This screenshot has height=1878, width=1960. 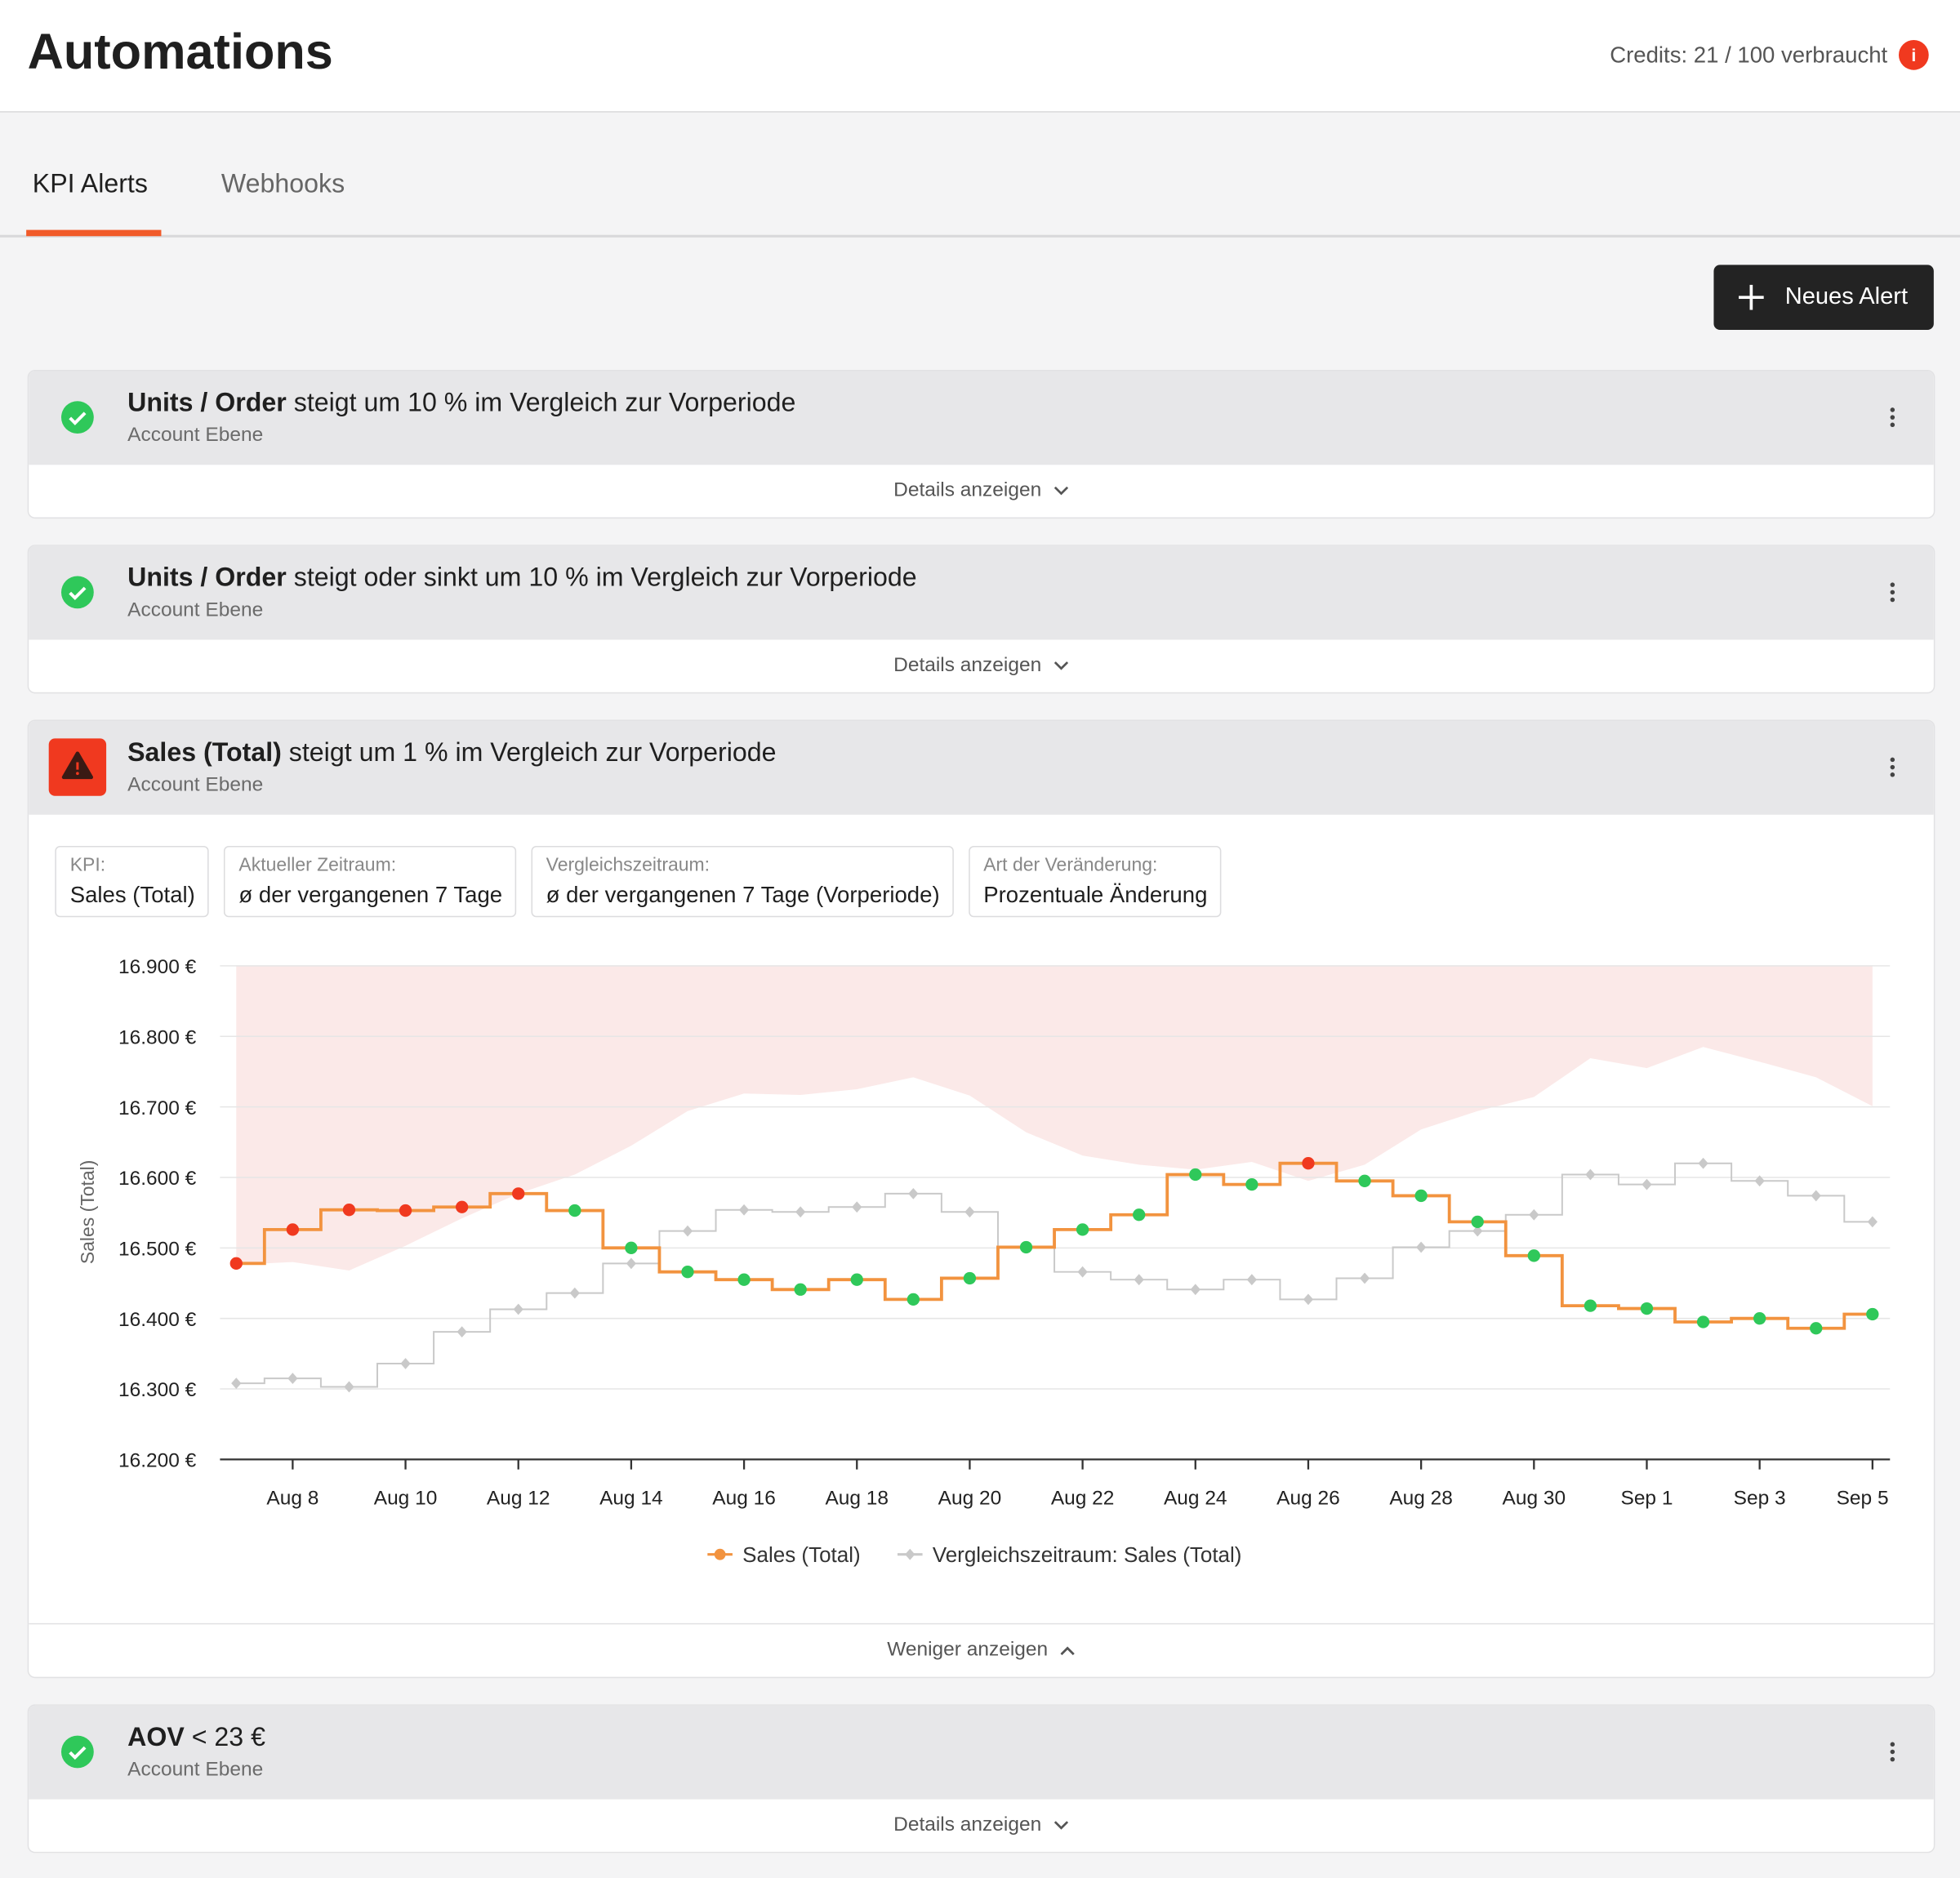 I want to click on kpi-field: Art der Veränderung: Prozentuale Änderung, so click(x=1095, y=882).